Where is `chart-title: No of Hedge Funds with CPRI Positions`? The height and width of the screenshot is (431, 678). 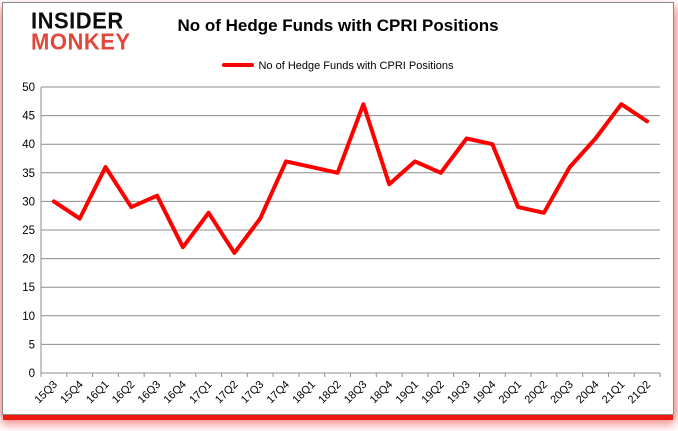 chart-title: No of Hedge Funds with CPRI Positions is located at coordinates (338, 25).